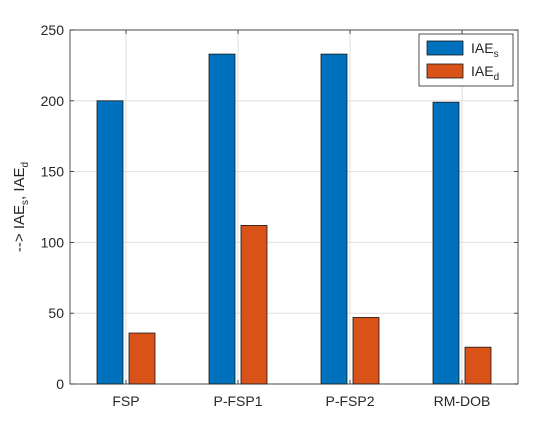 This screenshot has height=425, width=550. What do you see at coordinates (349, 401) in the screenshot?
I see `x-tick-label: P-FSP2` at bounding box center [349, 401].